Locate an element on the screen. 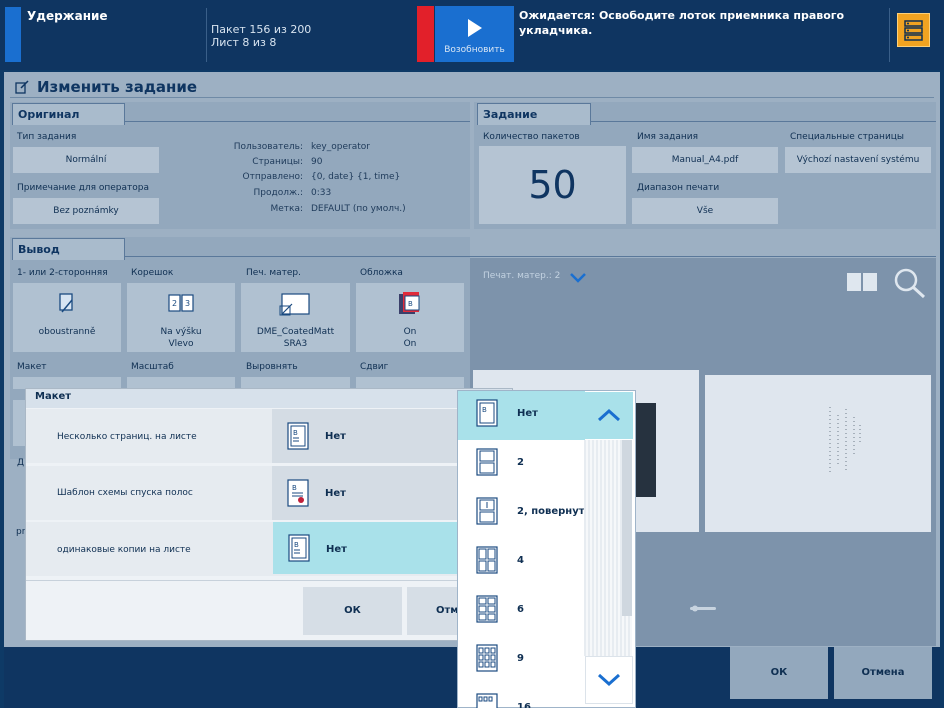  job-name-label: Имя задания is located at coordinates (667, 137).